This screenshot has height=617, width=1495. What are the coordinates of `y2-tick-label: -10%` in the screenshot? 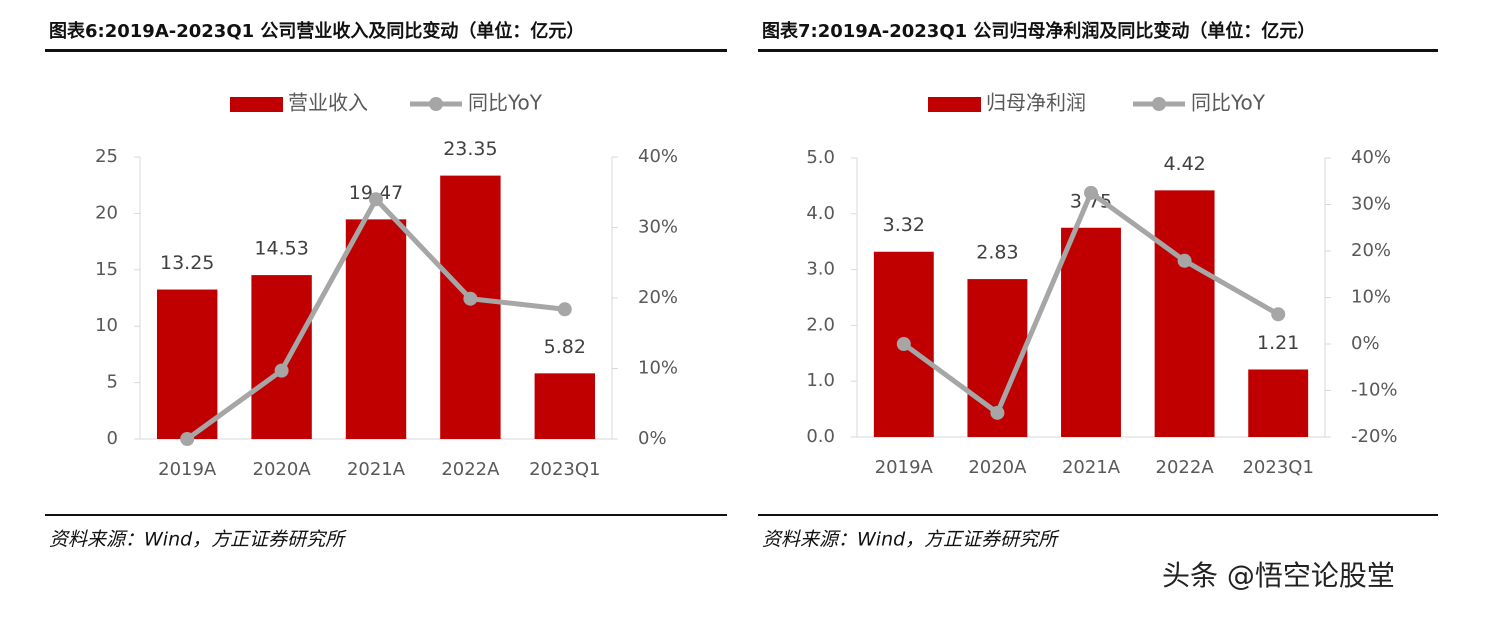 It's located at (1374, 390).